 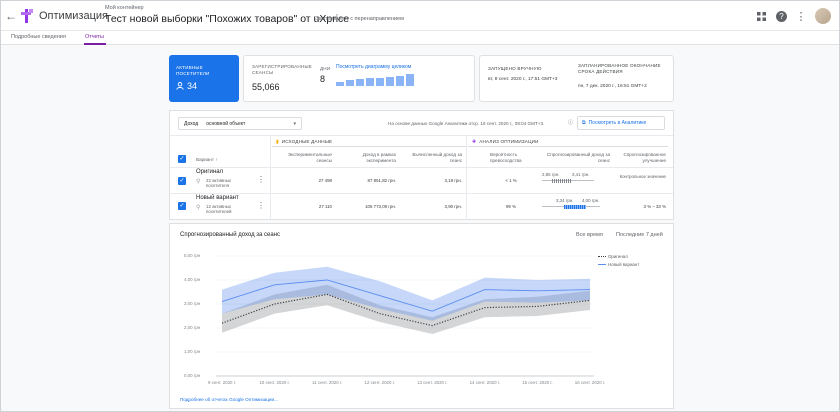 What do you see at coordinates (294, 123) in the screenshot?
I see `dropdown-arrow-icon: ▾` at bounding box center [294, 123].